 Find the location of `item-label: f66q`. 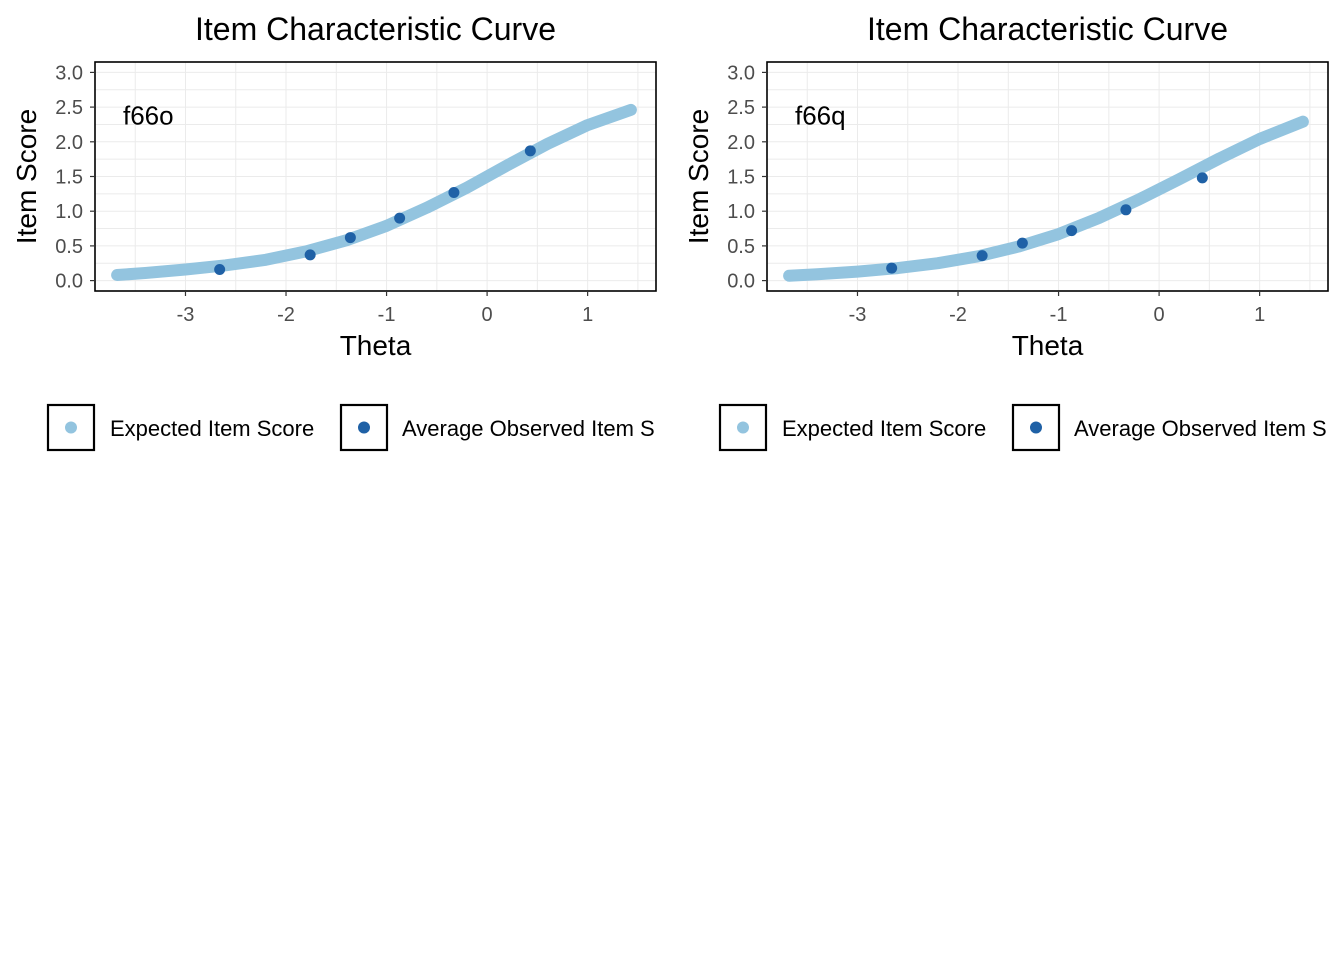

item-label: f66q is located at coordinates (820, 115).